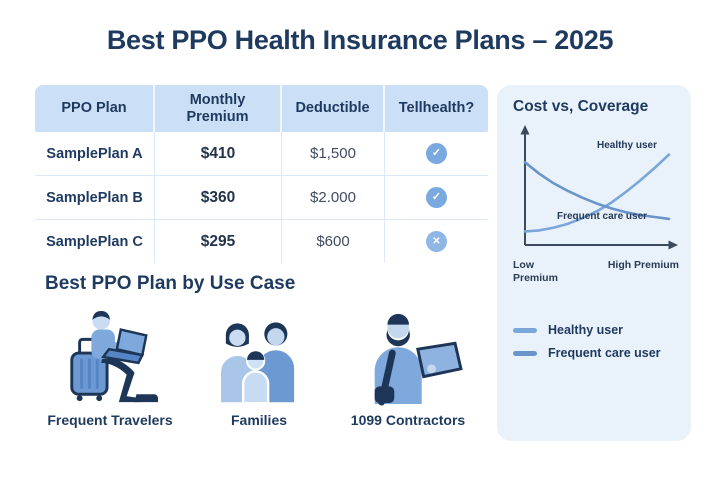  I want to click on legend-item-frequent: Frequent care user, so click(596, 353).